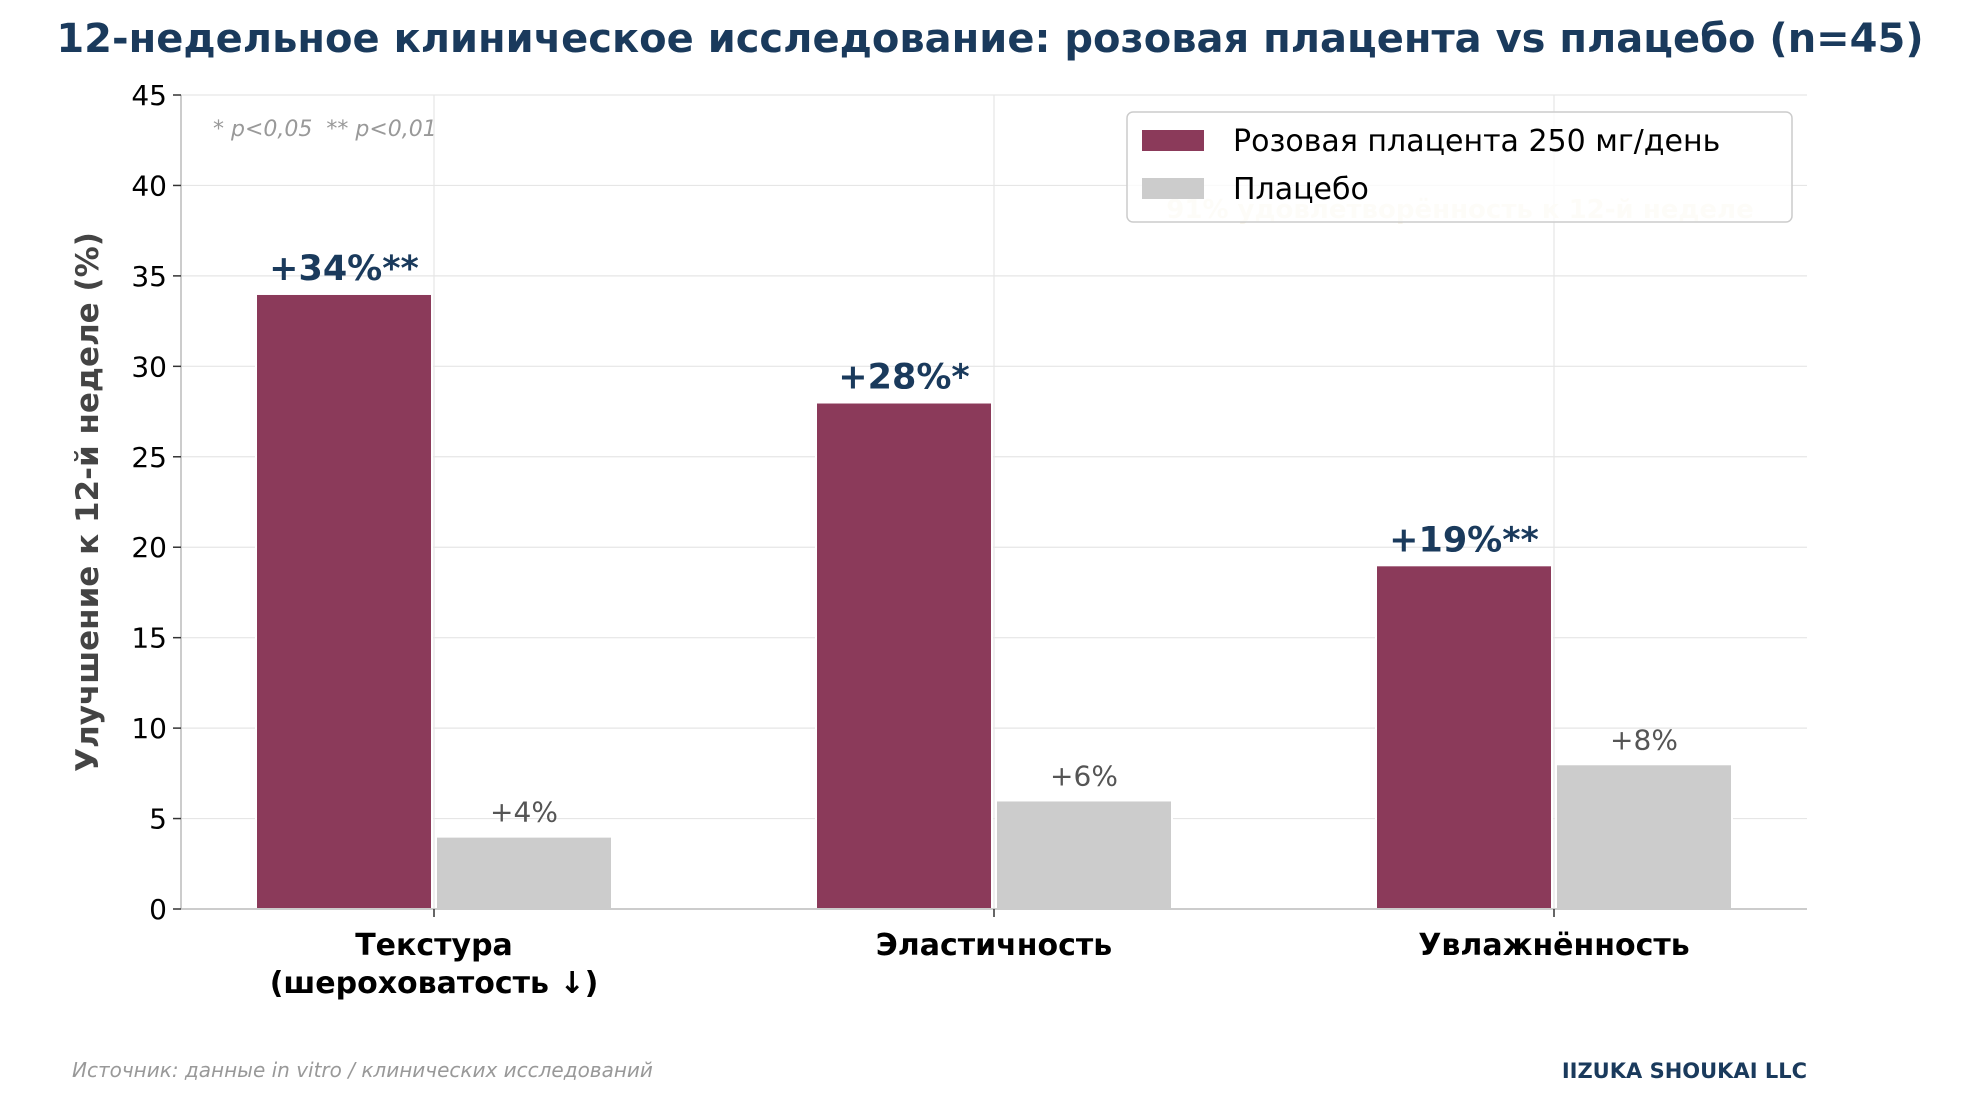  I want to click on data-label-placebo: +4%, so click(524, 812).